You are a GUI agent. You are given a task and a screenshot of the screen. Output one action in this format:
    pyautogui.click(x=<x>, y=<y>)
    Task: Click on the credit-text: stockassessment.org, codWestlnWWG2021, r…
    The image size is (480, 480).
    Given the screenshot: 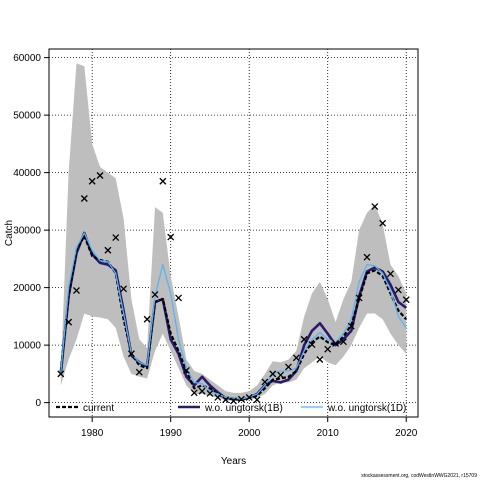 What is the action you would take?
    pyautogui.click(x=419, y=476)
    